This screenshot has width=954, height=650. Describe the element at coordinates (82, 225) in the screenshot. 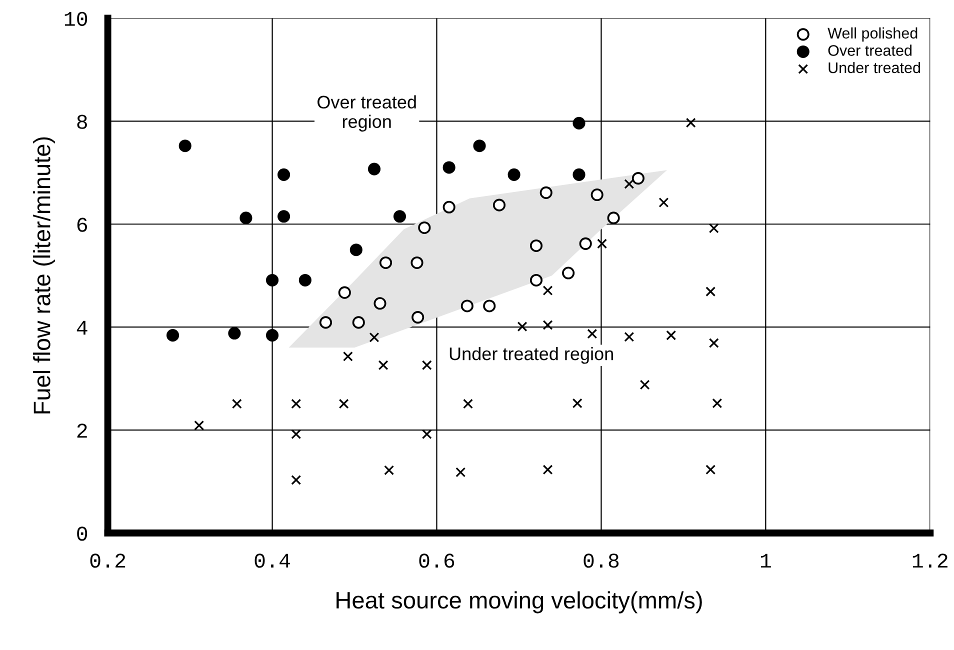

I see `y-tick-label: 6` at that location.